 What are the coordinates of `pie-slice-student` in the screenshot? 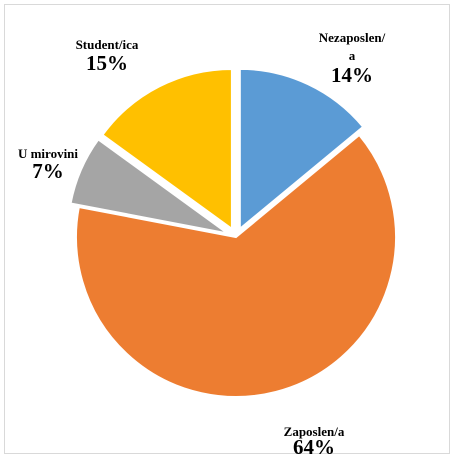 It's located at (167, 149).